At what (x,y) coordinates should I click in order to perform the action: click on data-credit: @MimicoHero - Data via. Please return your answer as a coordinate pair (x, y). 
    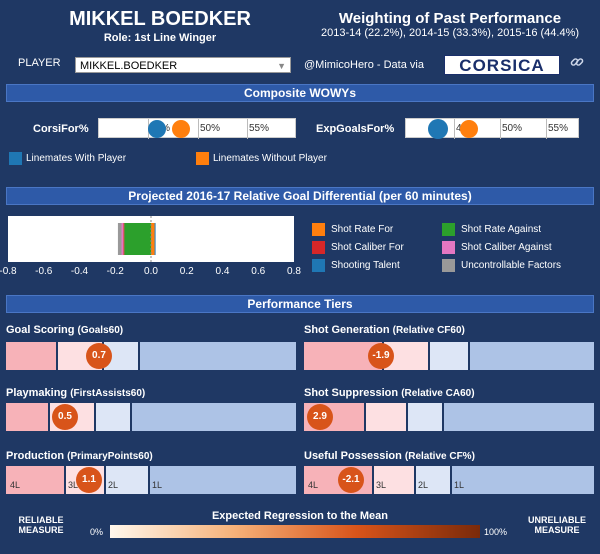
    Looking at the image, I should click on (364, 65).